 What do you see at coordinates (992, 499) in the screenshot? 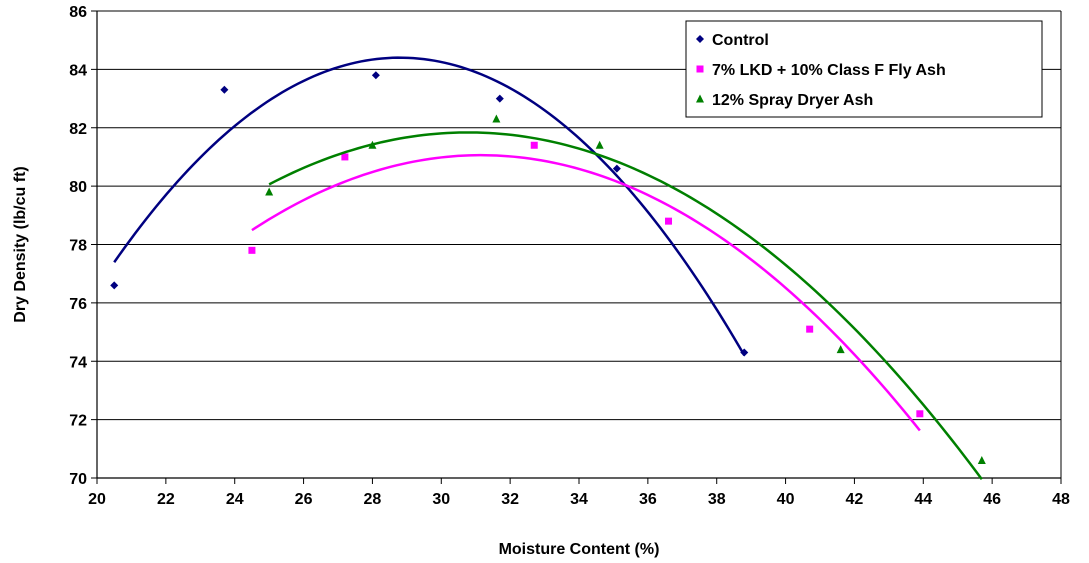
I see `x-tick-label: 46` at bounding box center [992, 499].